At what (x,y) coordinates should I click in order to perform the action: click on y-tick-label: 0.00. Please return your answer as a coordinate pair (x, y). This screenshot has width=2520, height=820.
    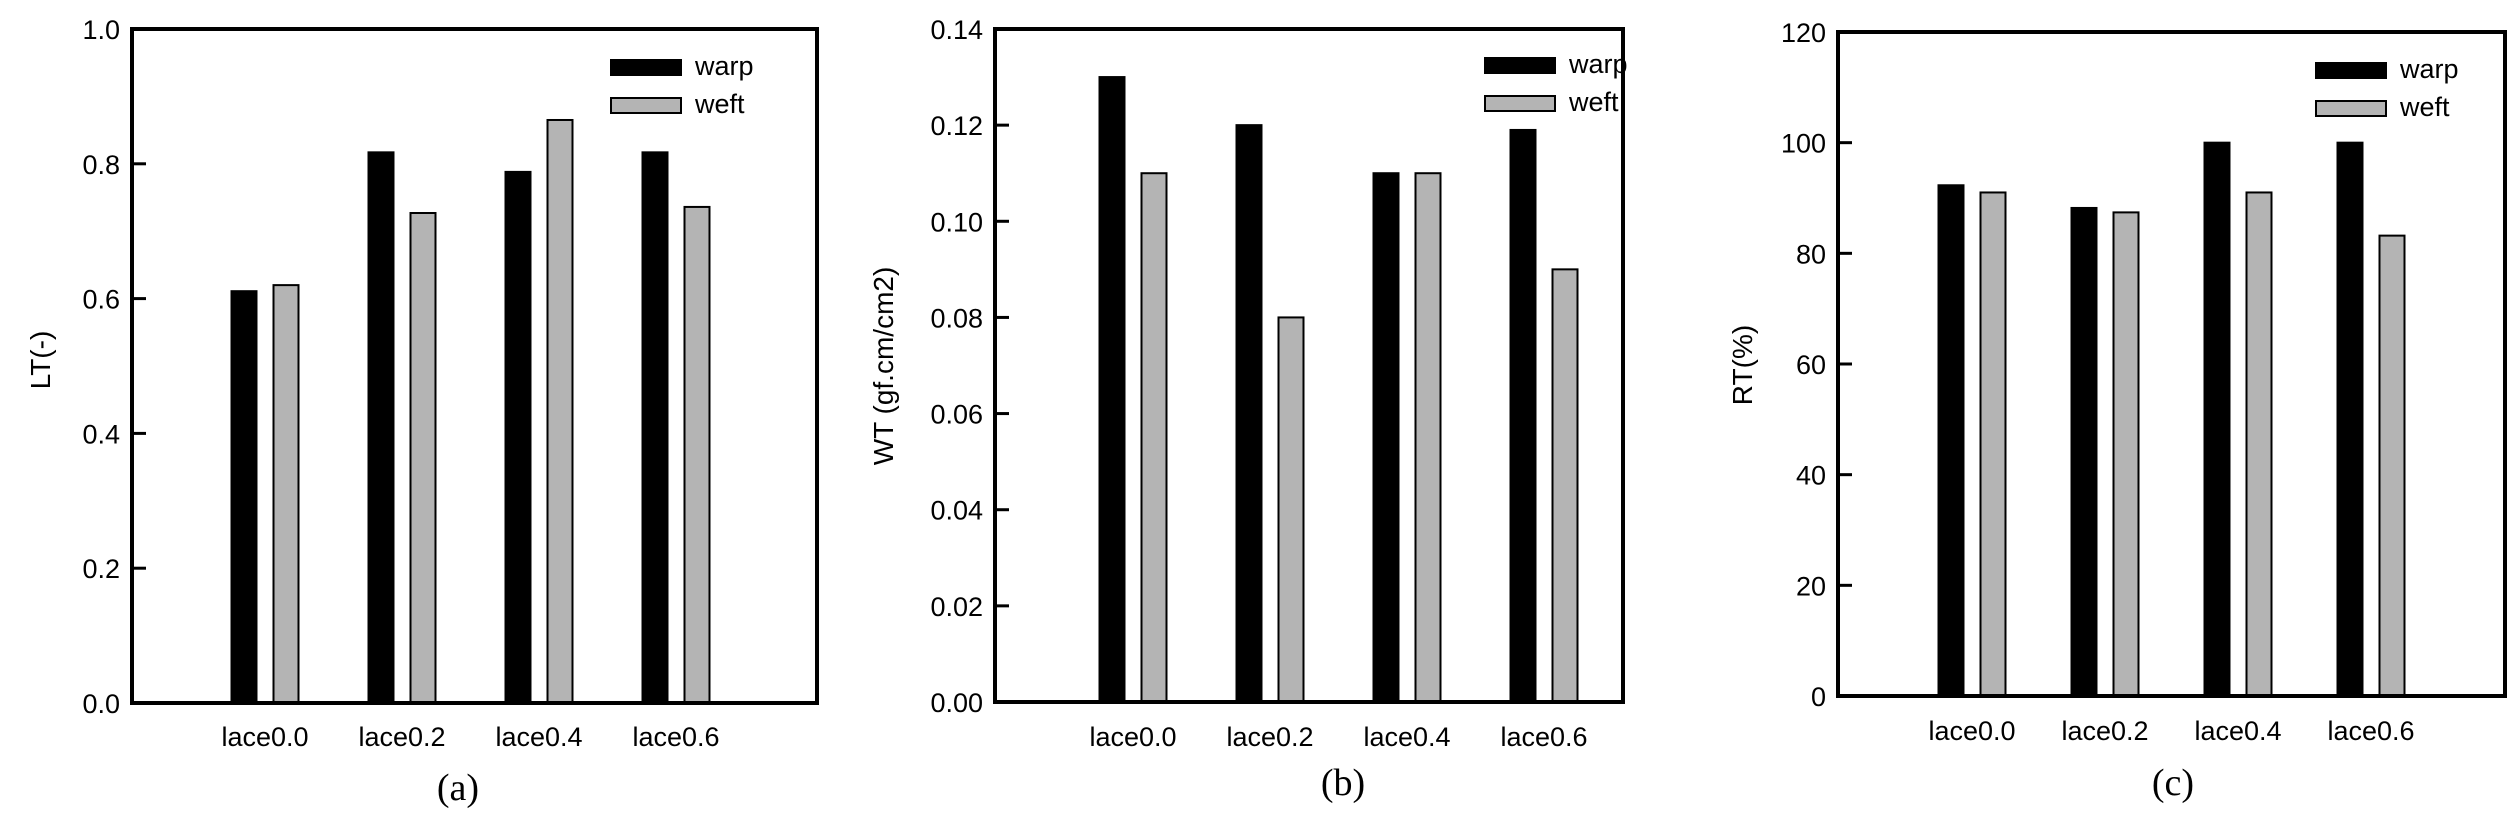
    Looking at the image, I should click on (956, 703).